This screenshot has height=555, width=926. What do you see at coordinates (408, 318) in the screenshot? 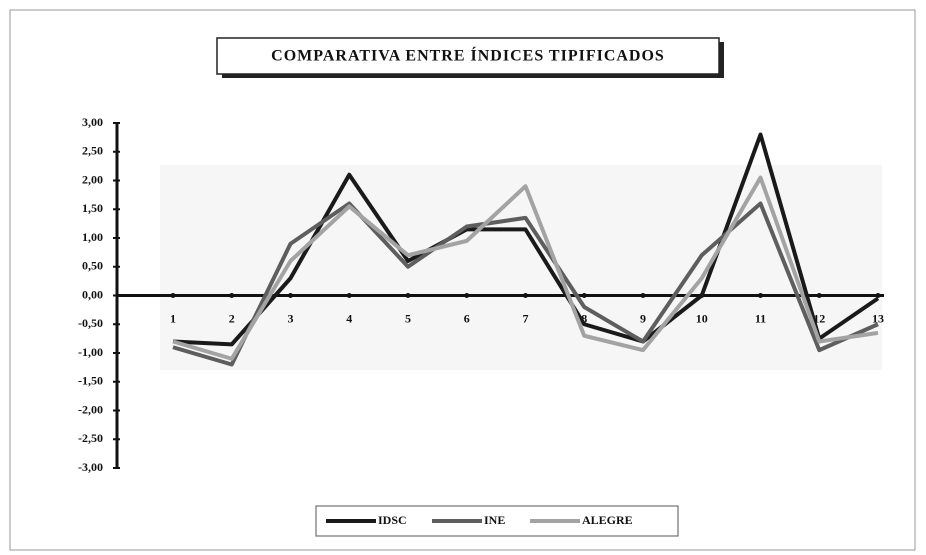
I see `x-tick-label: 5` at bounding box center [408, 318].